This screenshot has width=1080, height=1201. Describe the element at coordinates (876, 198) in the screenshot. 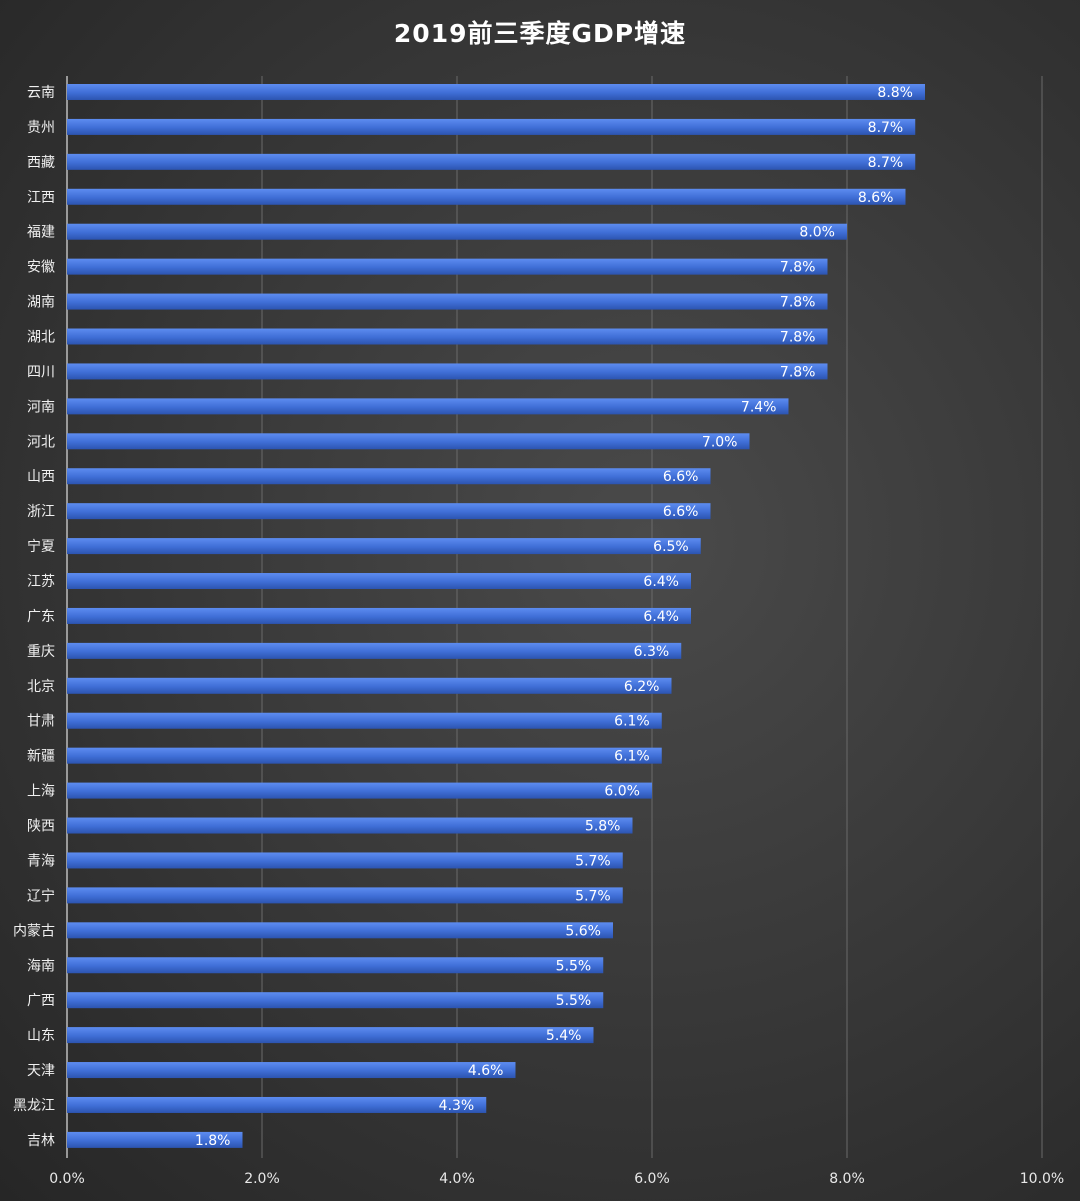

I see `data-label: 8.6%` at that location.